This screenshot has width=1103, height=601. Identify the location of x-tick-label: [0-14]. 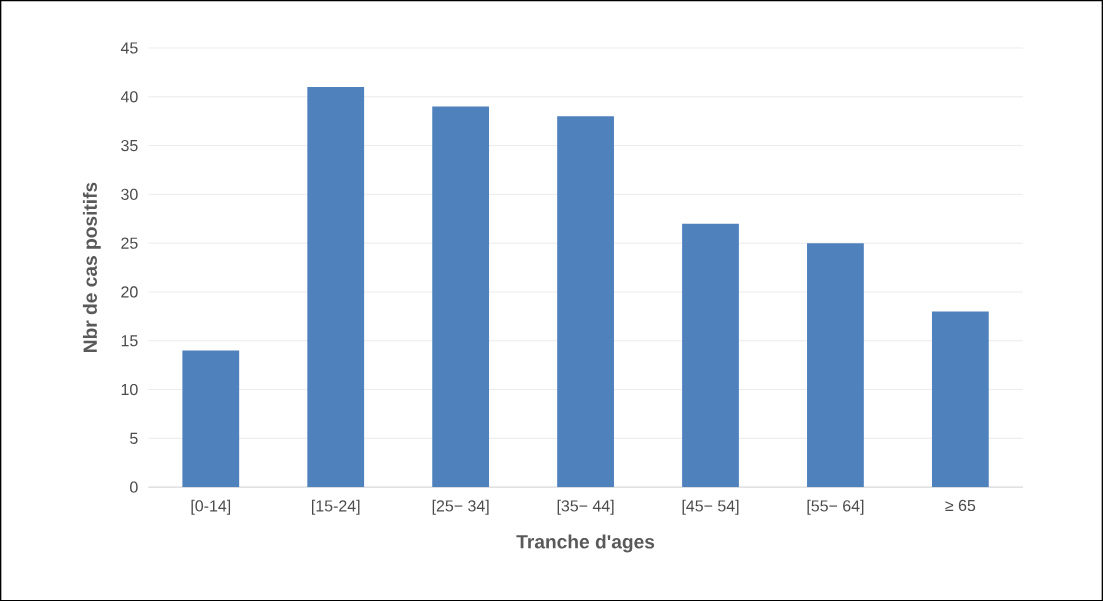
(211, 507).